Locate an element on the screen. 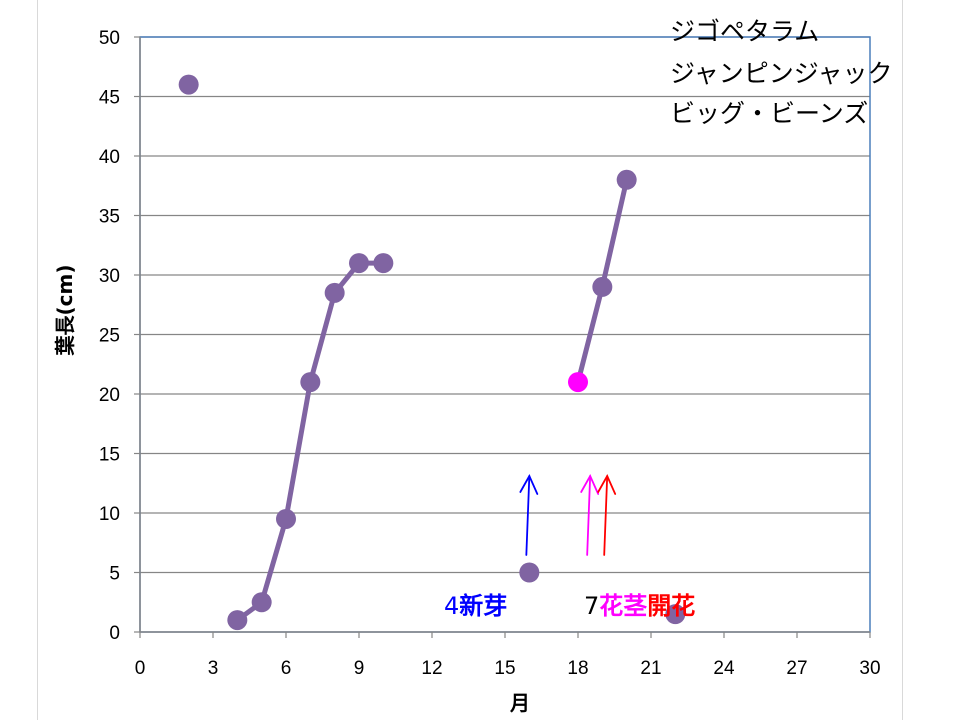 This screenshot has height=720, width=960. x-tick-label-6: 6 is located at coordinates (286, 668).